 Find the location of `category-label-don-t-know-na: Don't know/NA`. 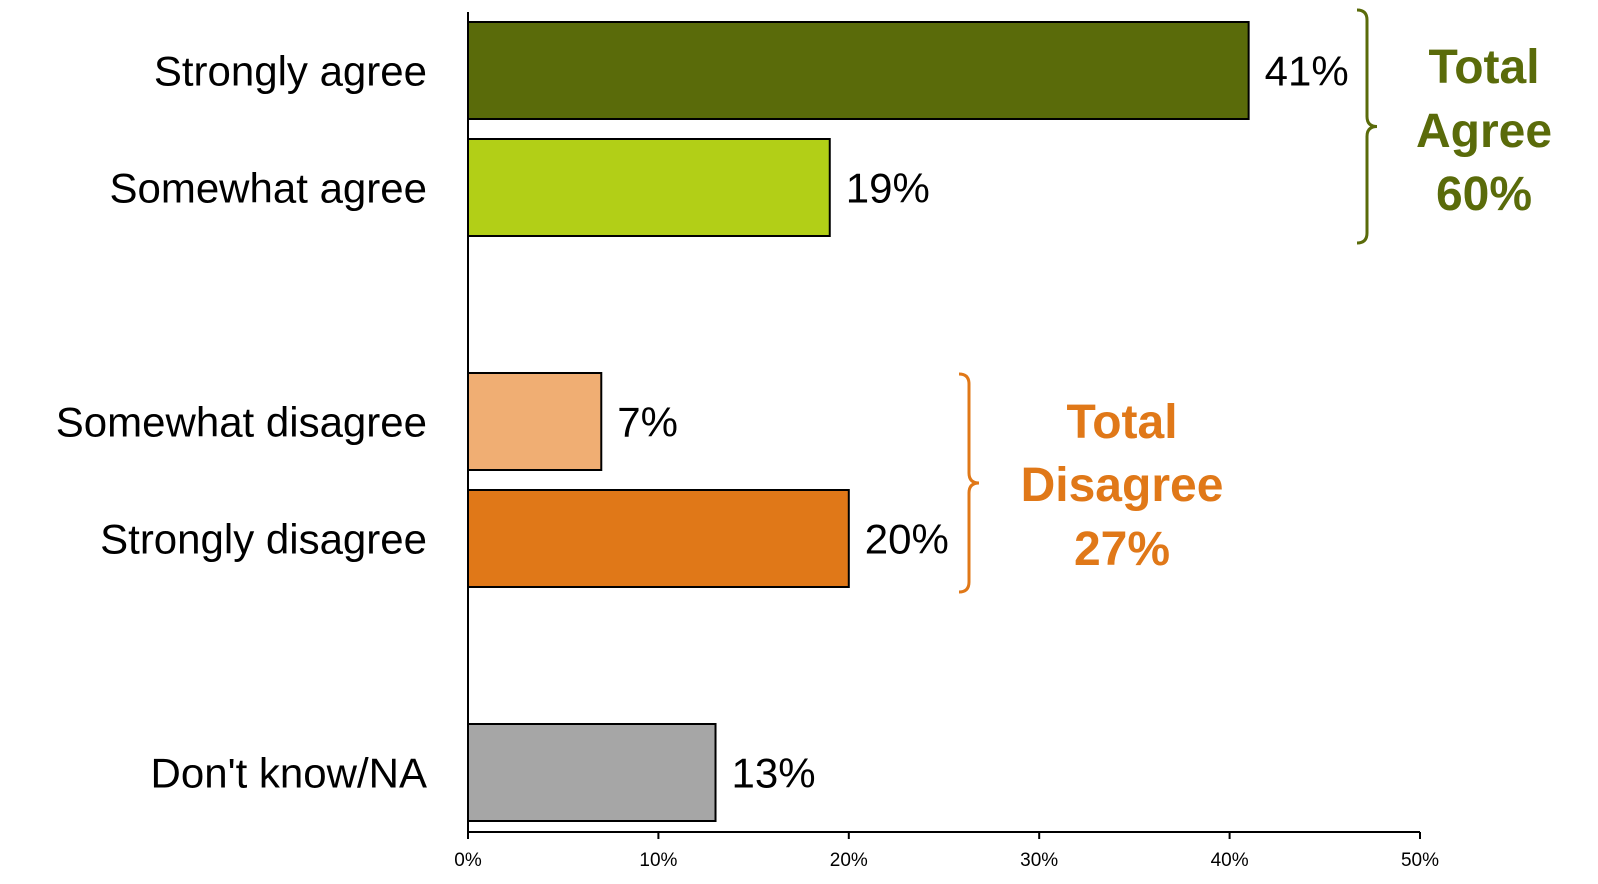

category-label-don-t-know-na: Don't know/NA is located at coordinates (289, 773).